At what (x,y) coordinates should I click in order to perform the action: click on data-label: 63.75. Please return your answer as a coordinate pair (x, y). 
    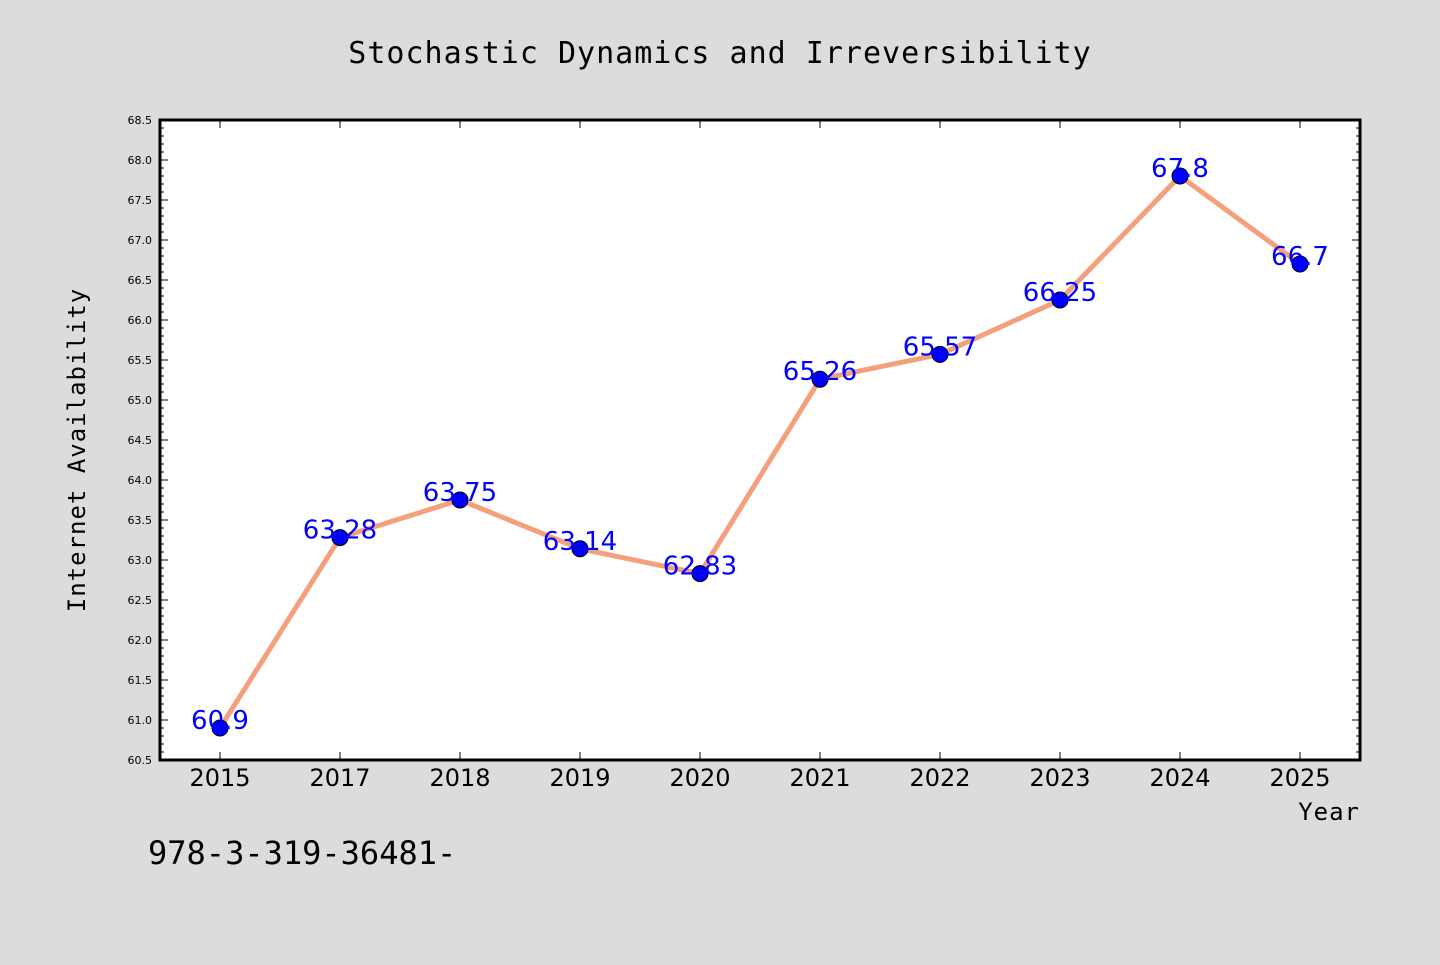
    Looking at the image, I should click on (460, 493).